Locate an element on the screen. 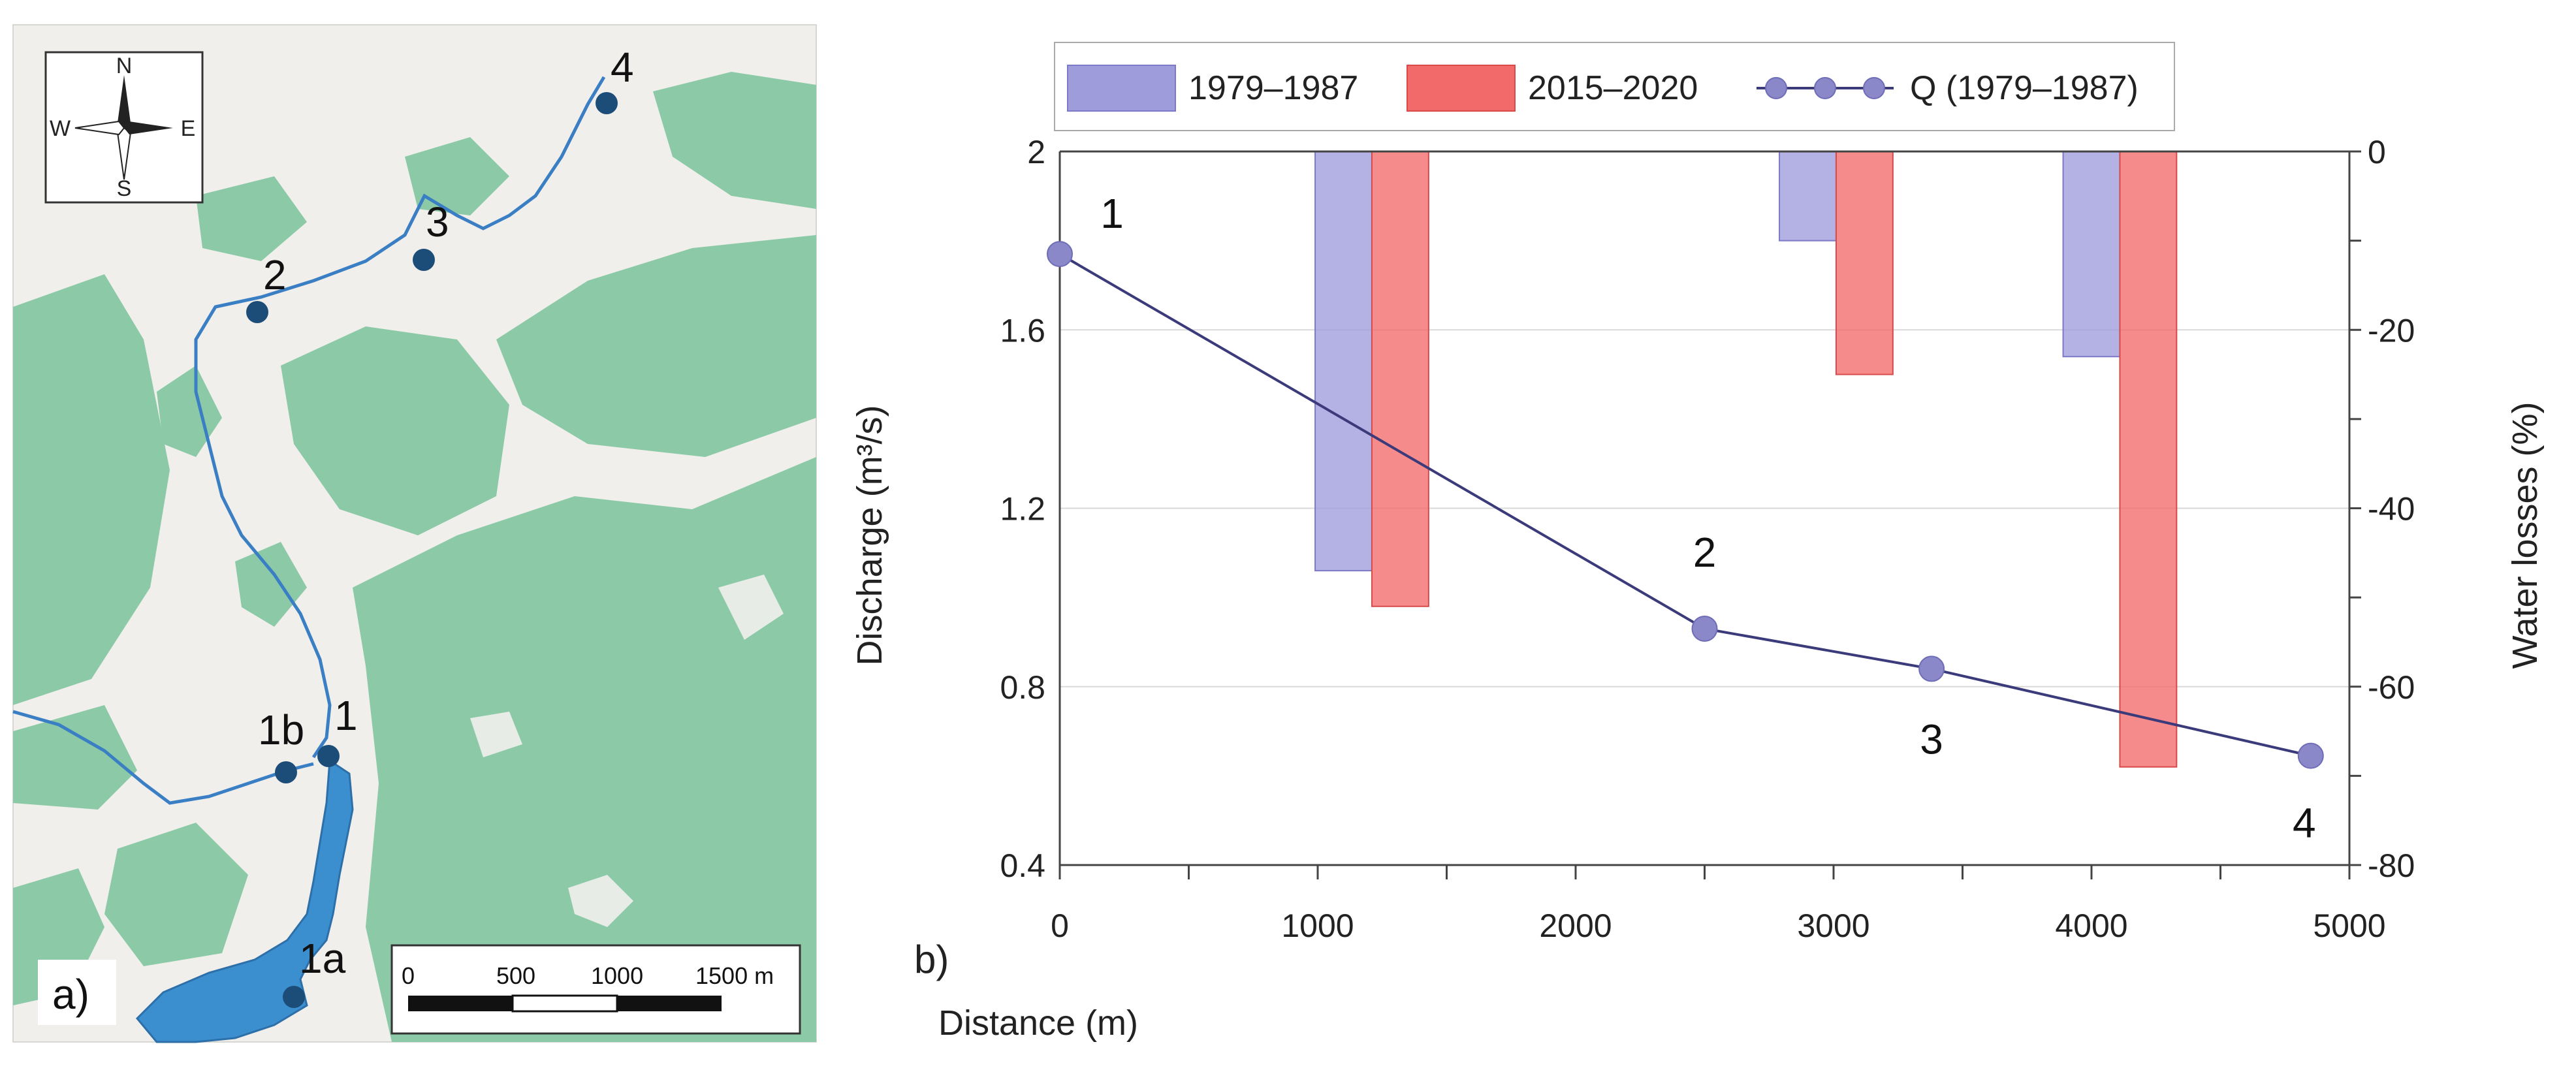 This screenshot has height=1072, width=2576. compass-e: E is located at coordinates (189, 128).